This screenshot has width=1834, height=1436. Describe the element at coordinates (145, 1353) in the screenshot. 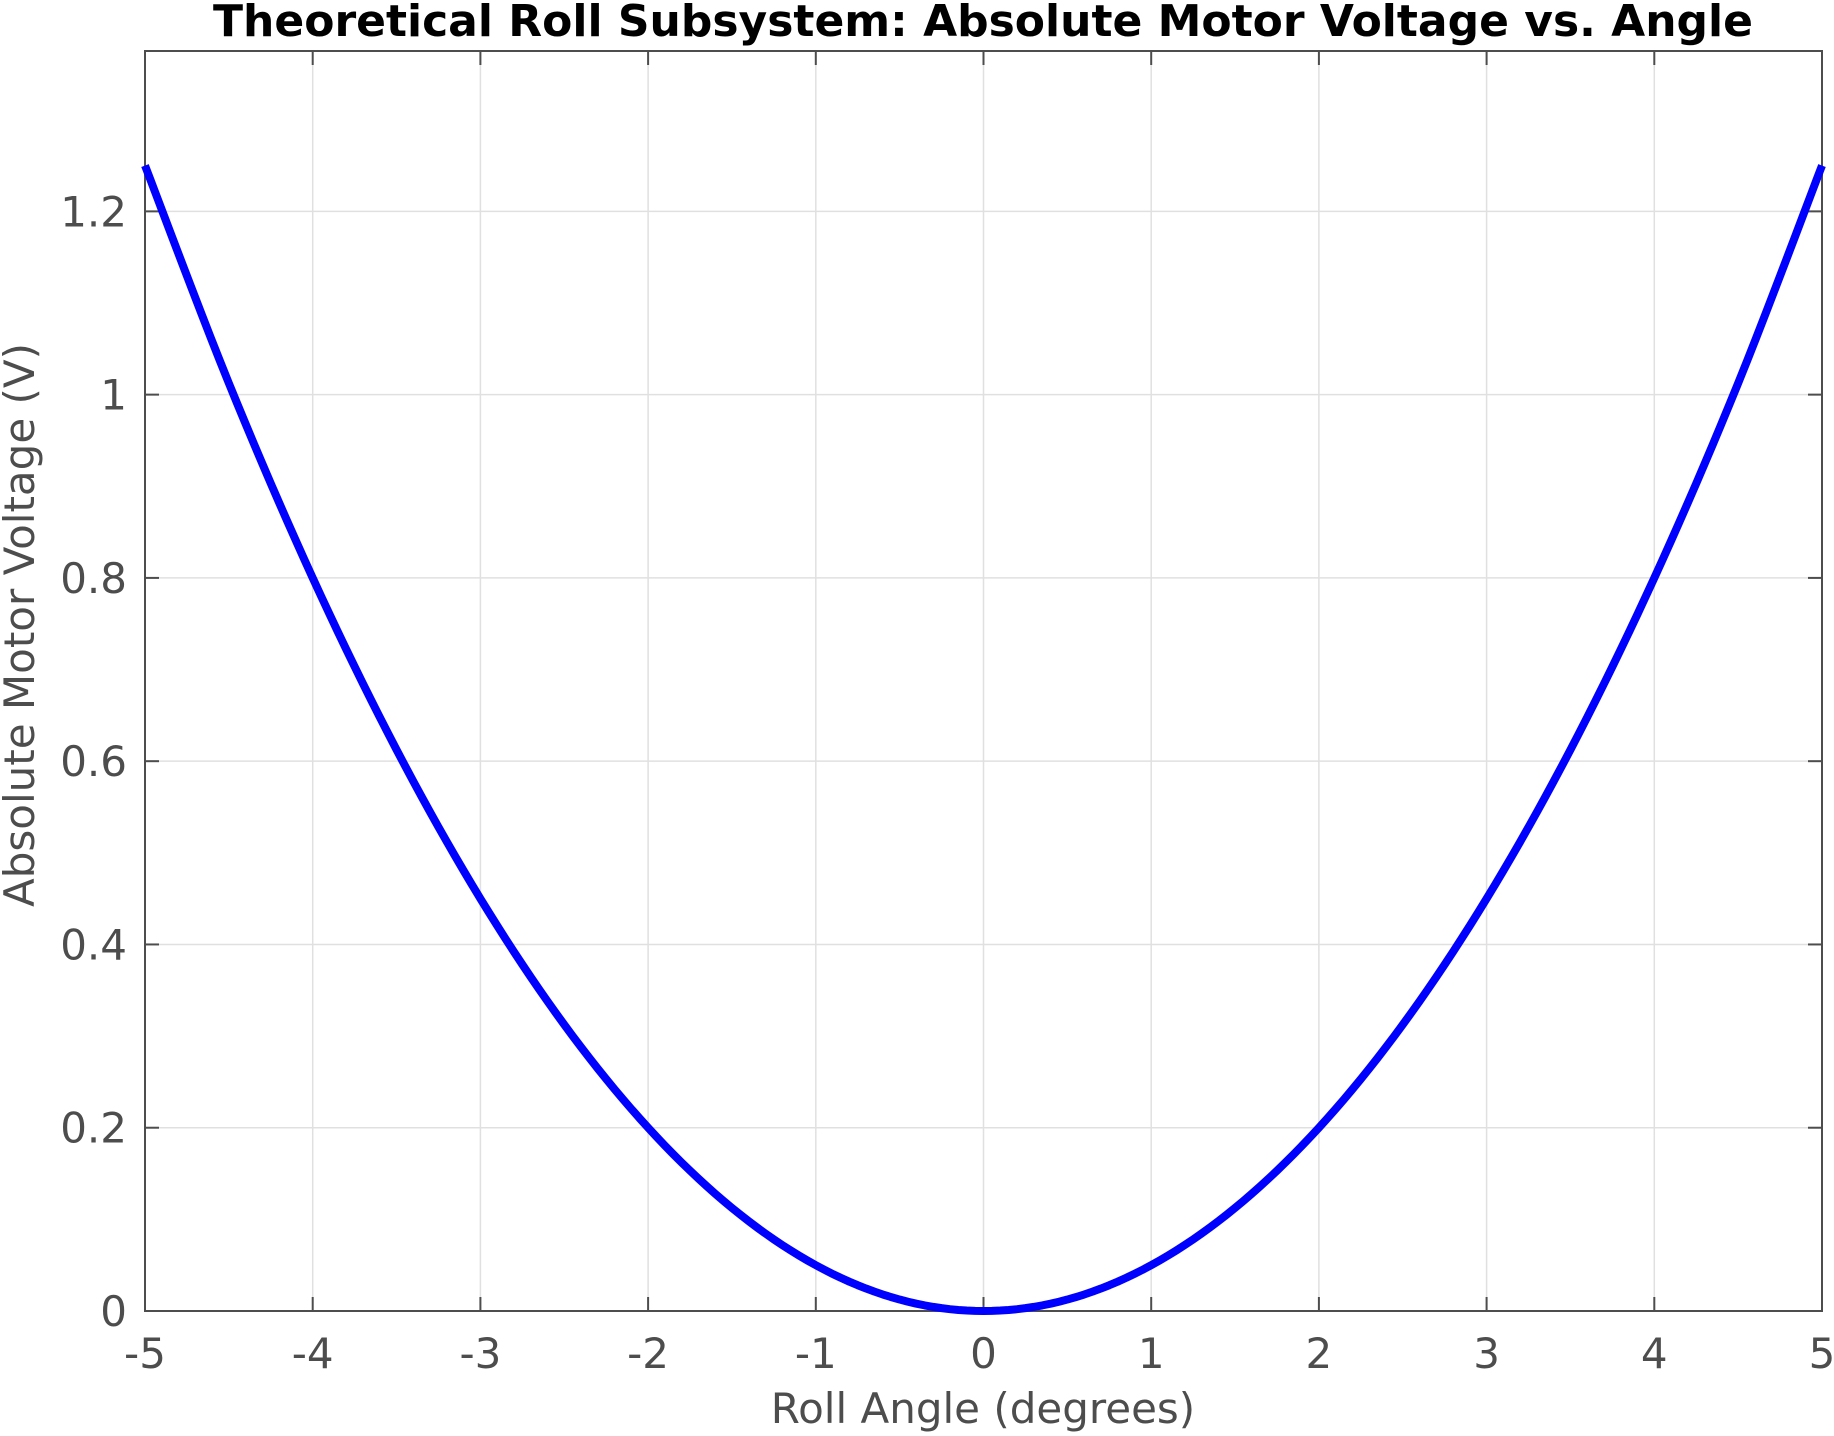

I see `x-tick-label: -5` at that location.